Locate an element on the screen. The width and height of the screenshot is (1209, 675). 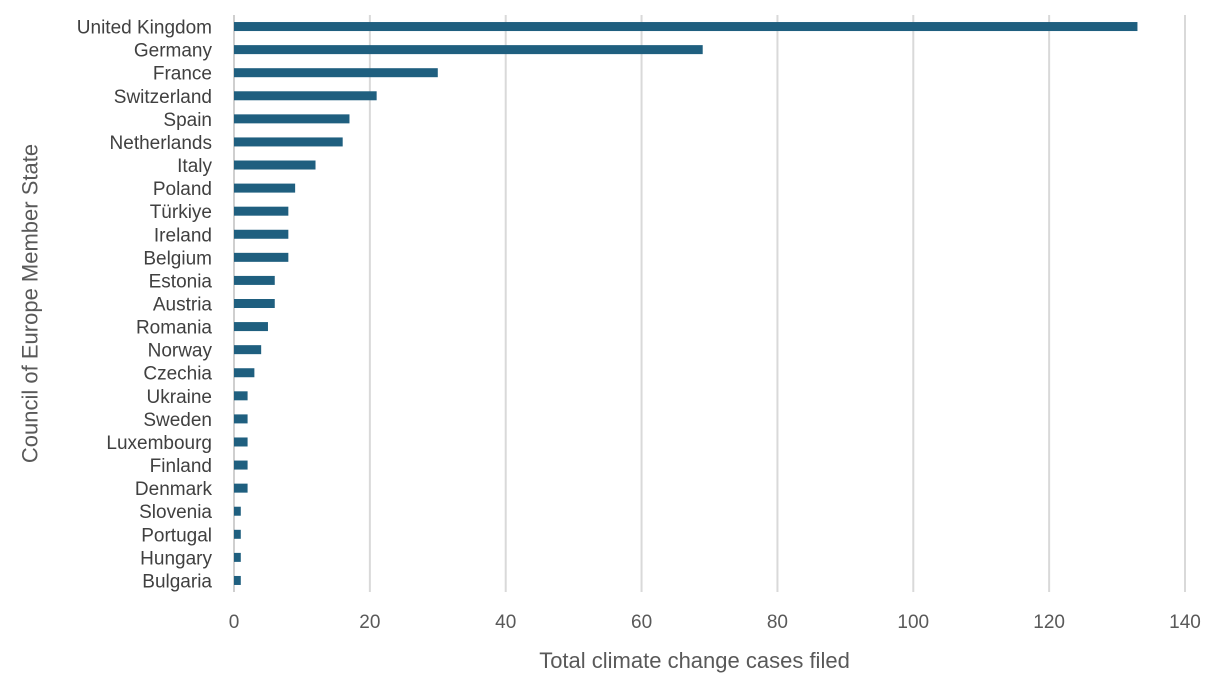
category-label: Spain is located at coordinates (187, 120).